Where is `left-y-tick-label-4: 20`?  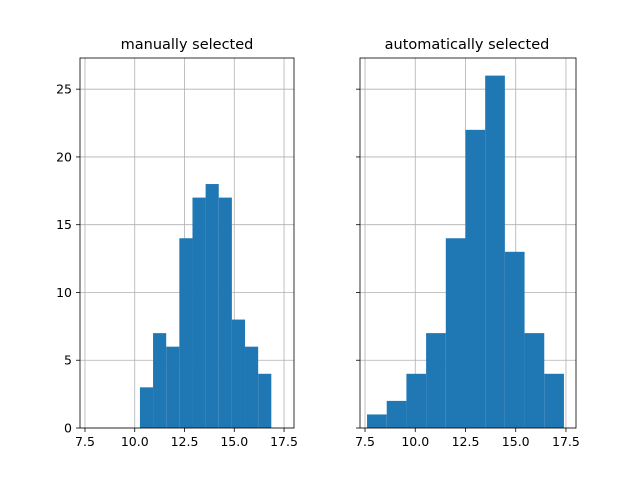 left-y-tick-label-4: 20 is located at coordinates (64, 156).